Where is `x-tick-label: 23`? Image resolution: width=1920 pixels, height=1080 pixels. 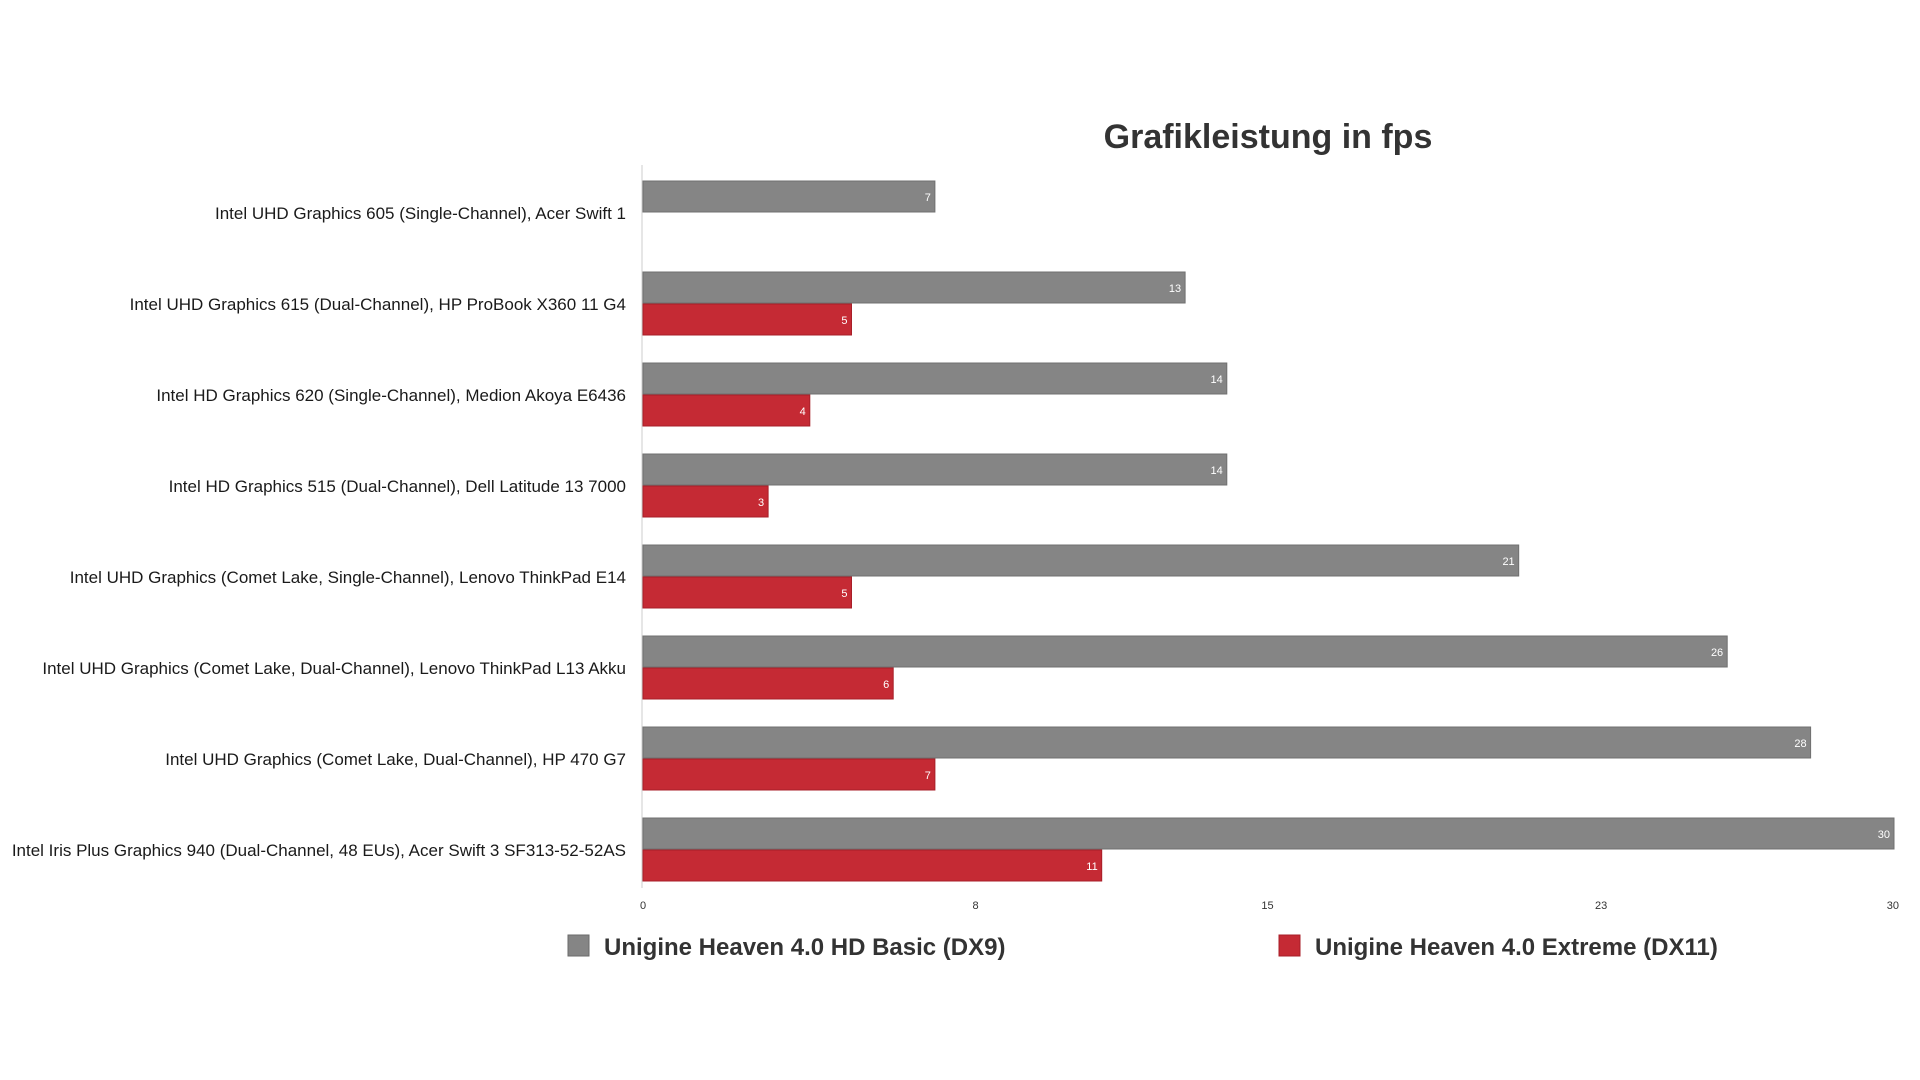
x-tick-label: 23 is located at coordinates (1601, 906).